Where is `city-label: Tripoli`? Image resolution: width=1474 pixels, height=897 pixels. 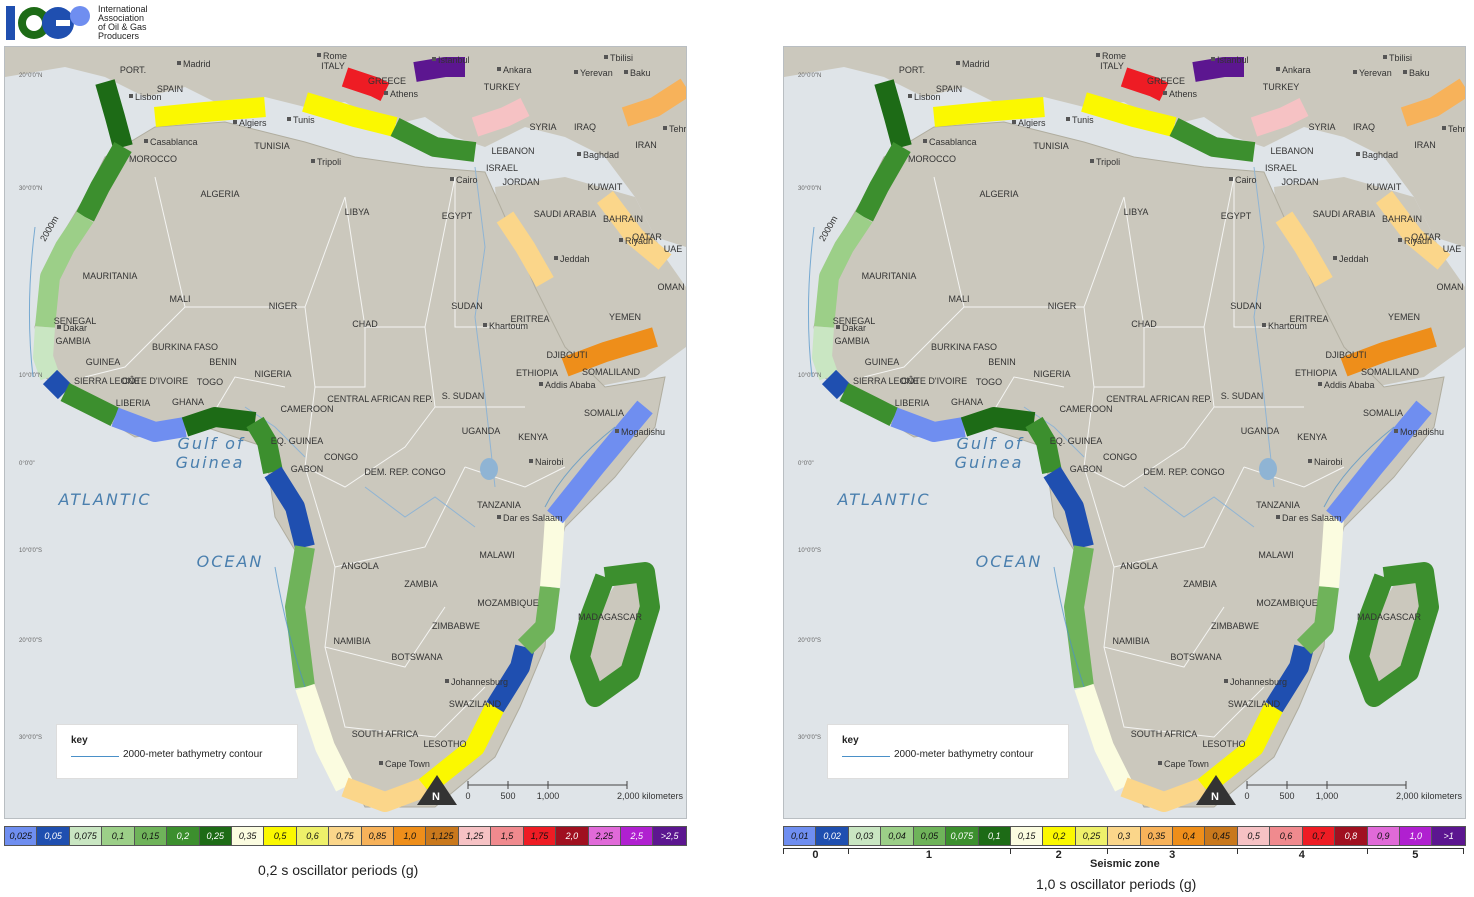 city-label: Tripoli is located at coordinates (1108, 162).